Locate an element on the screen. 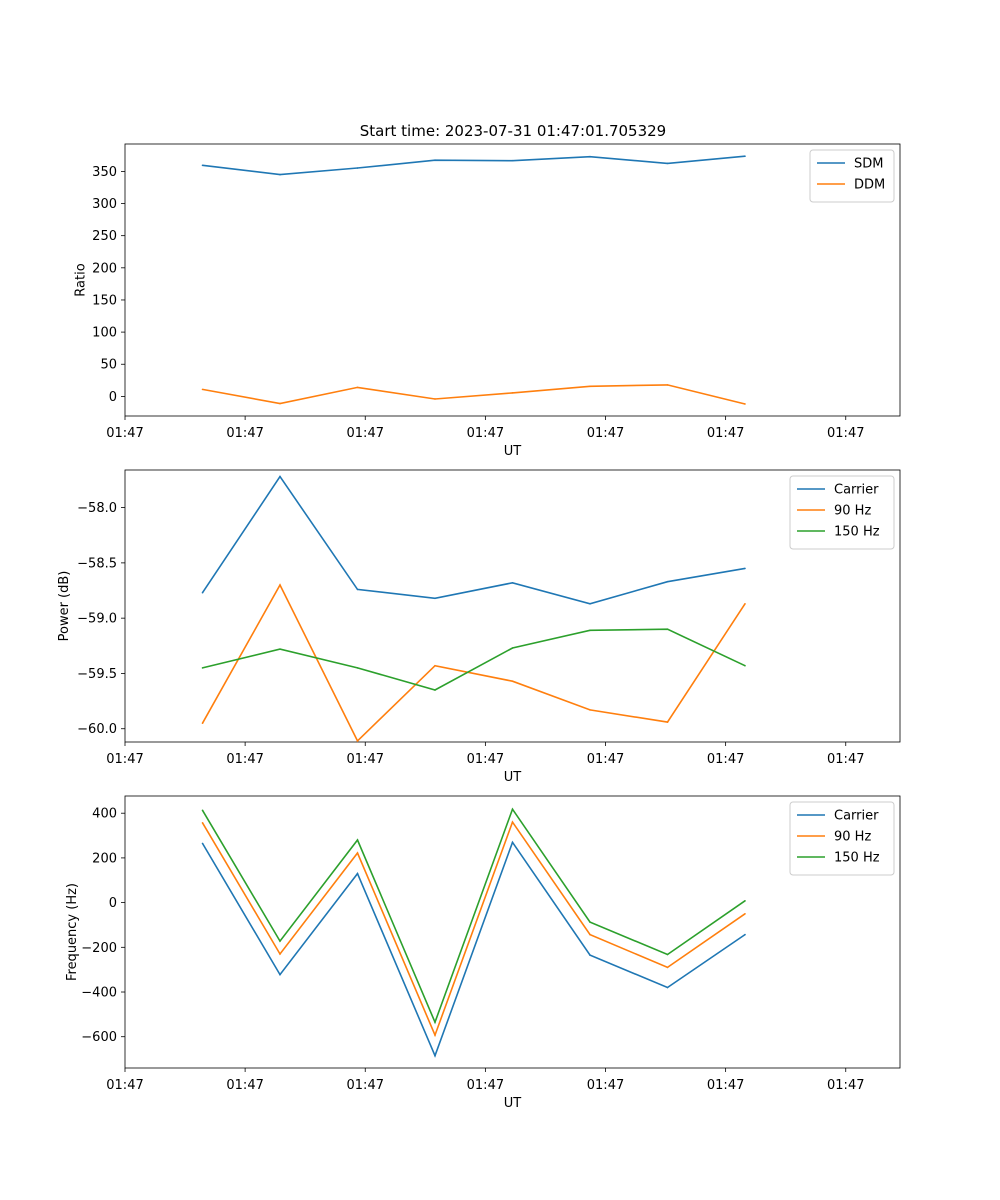 The image size is (1000, 1200). legend: SDM DDM is located at coordinates (852, 176).